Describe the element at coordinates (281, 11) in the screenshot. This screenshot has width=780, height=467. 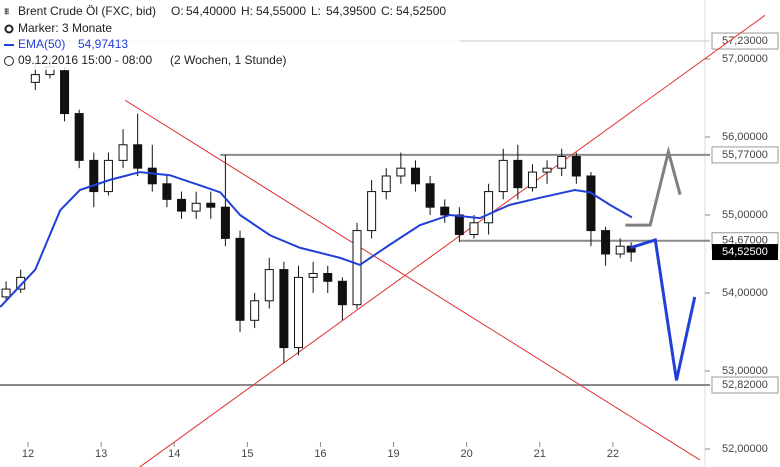
I see `ohlc-value: 54,55000` at that location.